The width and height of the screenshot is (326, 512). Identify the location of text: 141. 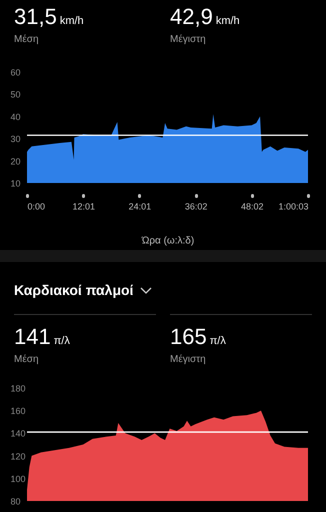
(32, 336).